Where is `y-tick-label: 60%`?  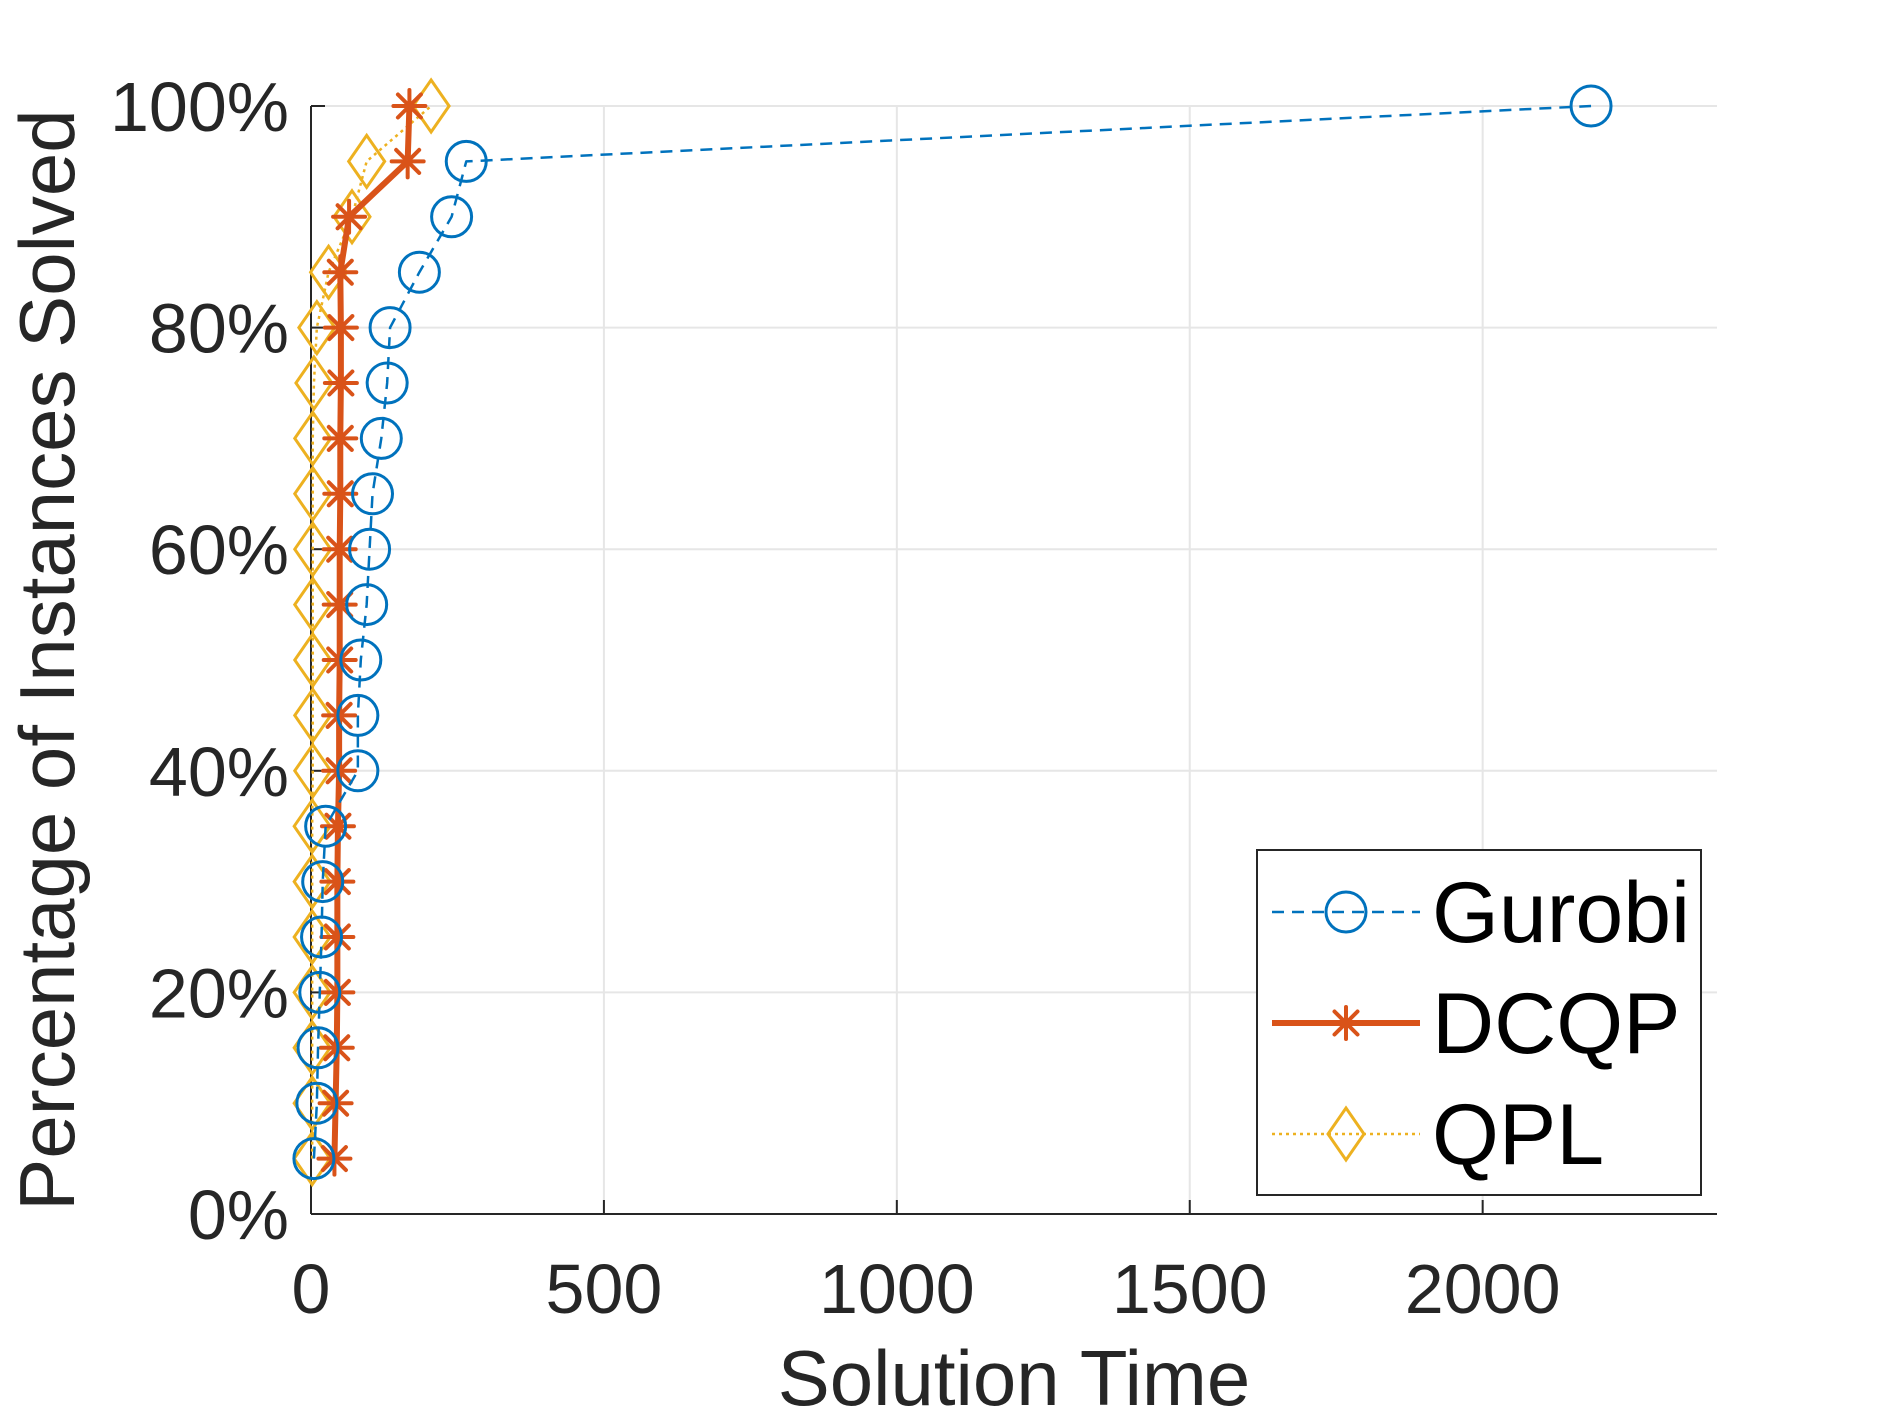
y-tick-label: 60% is located at coordinates (219, 550).